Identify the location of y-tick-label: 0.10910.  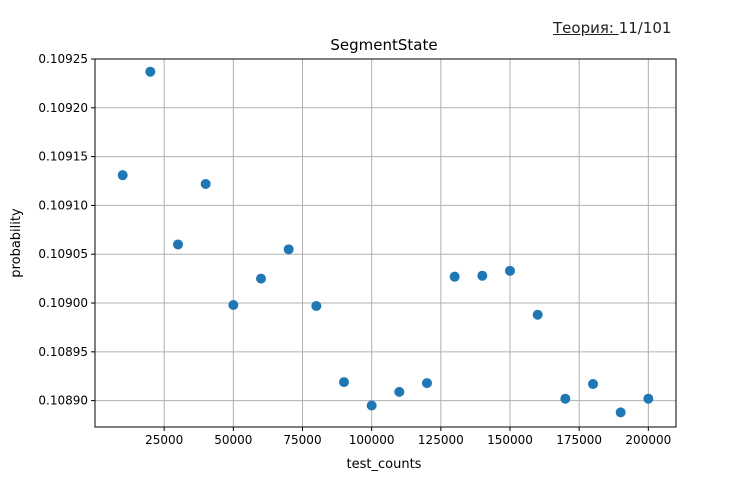
(63, 205).